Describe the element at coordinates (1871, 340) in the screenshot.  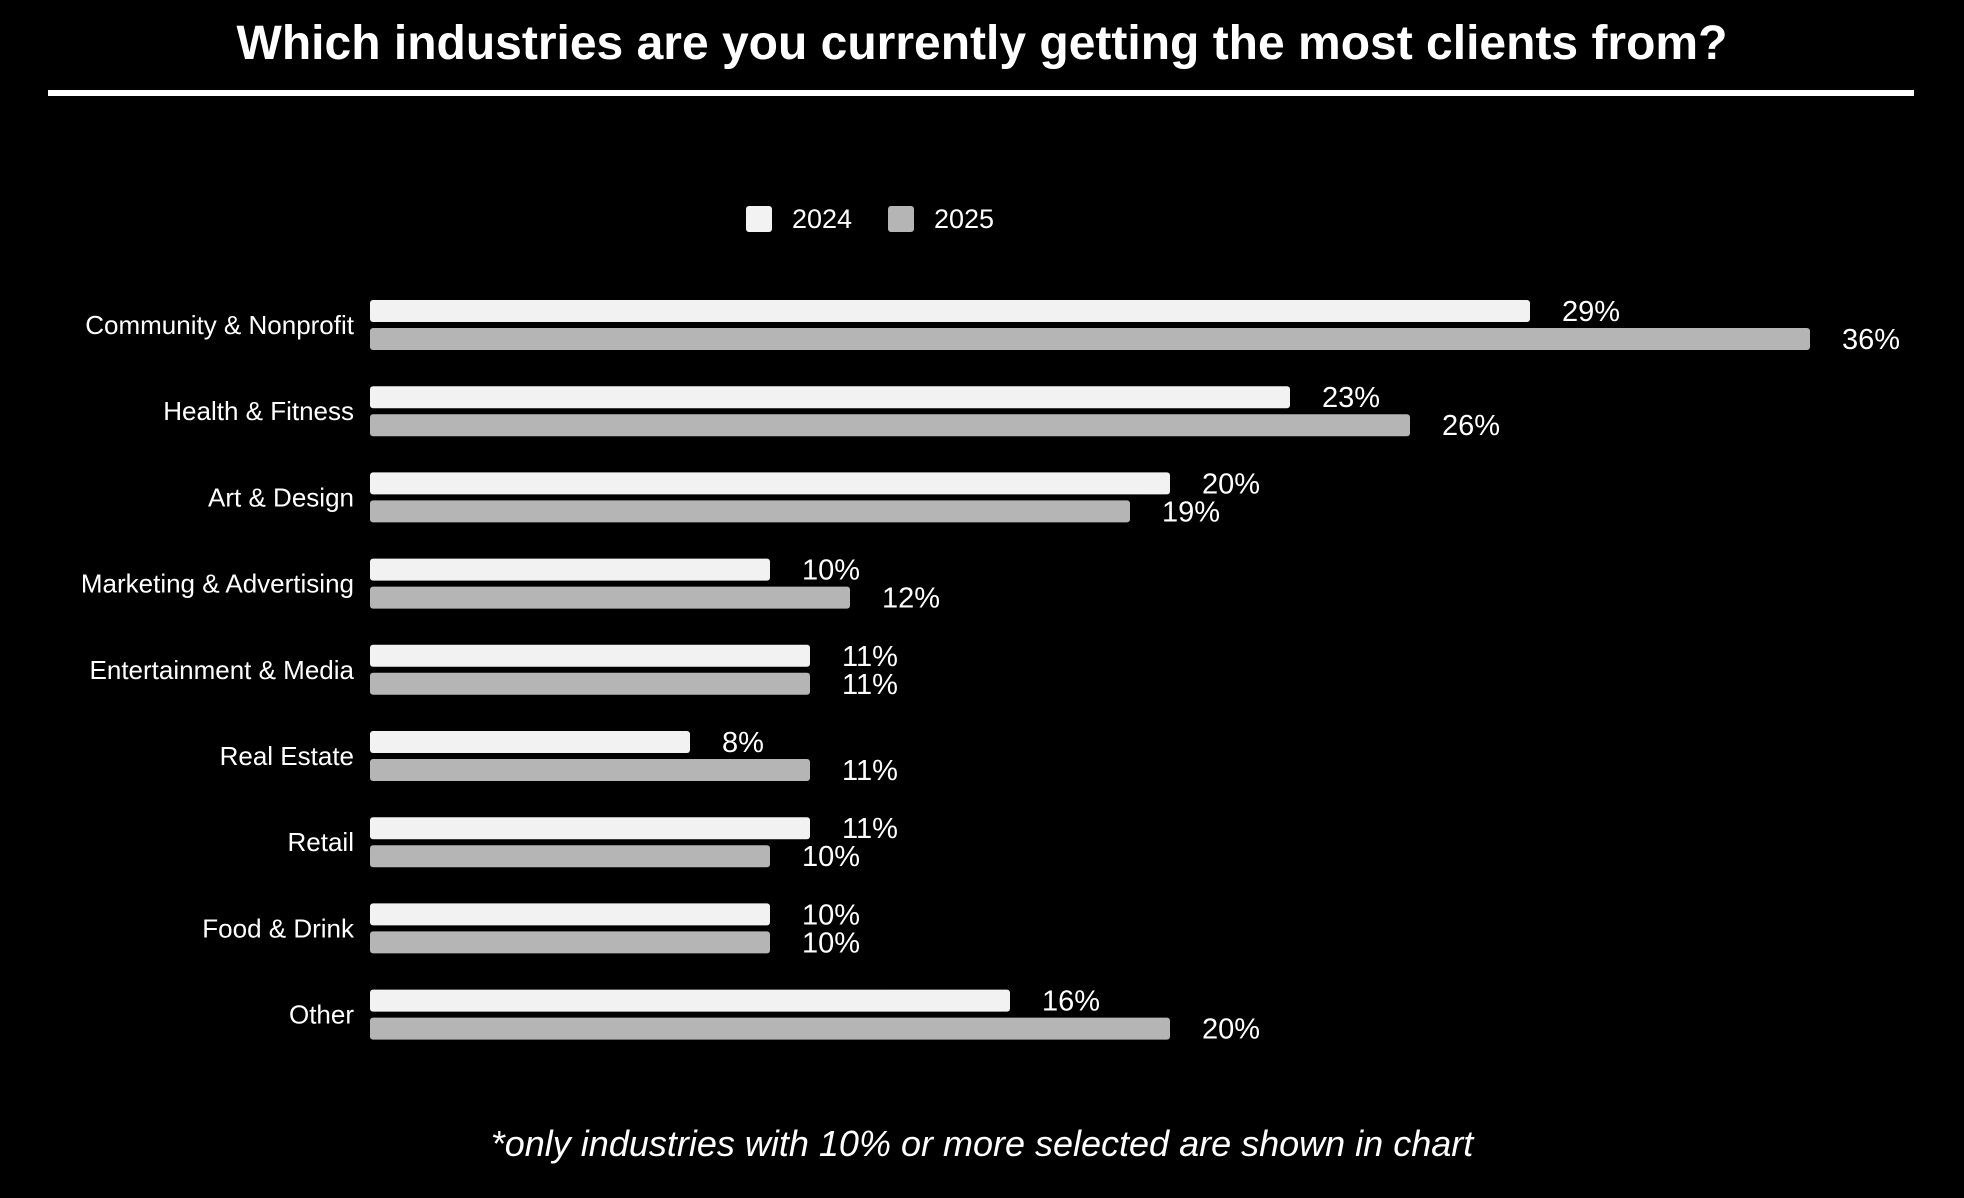
I see `value-label-2025: 36%` at that location.